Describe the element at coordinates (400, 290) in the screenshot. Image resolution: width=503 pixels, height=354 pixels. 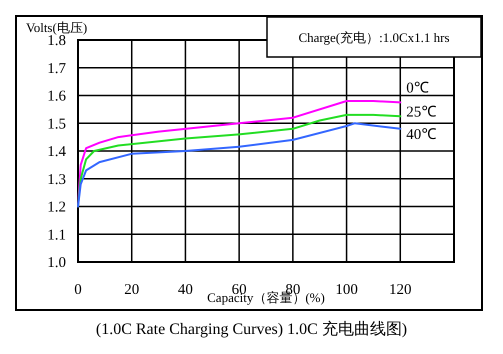
I see `x-tick-label: 120` at that location.